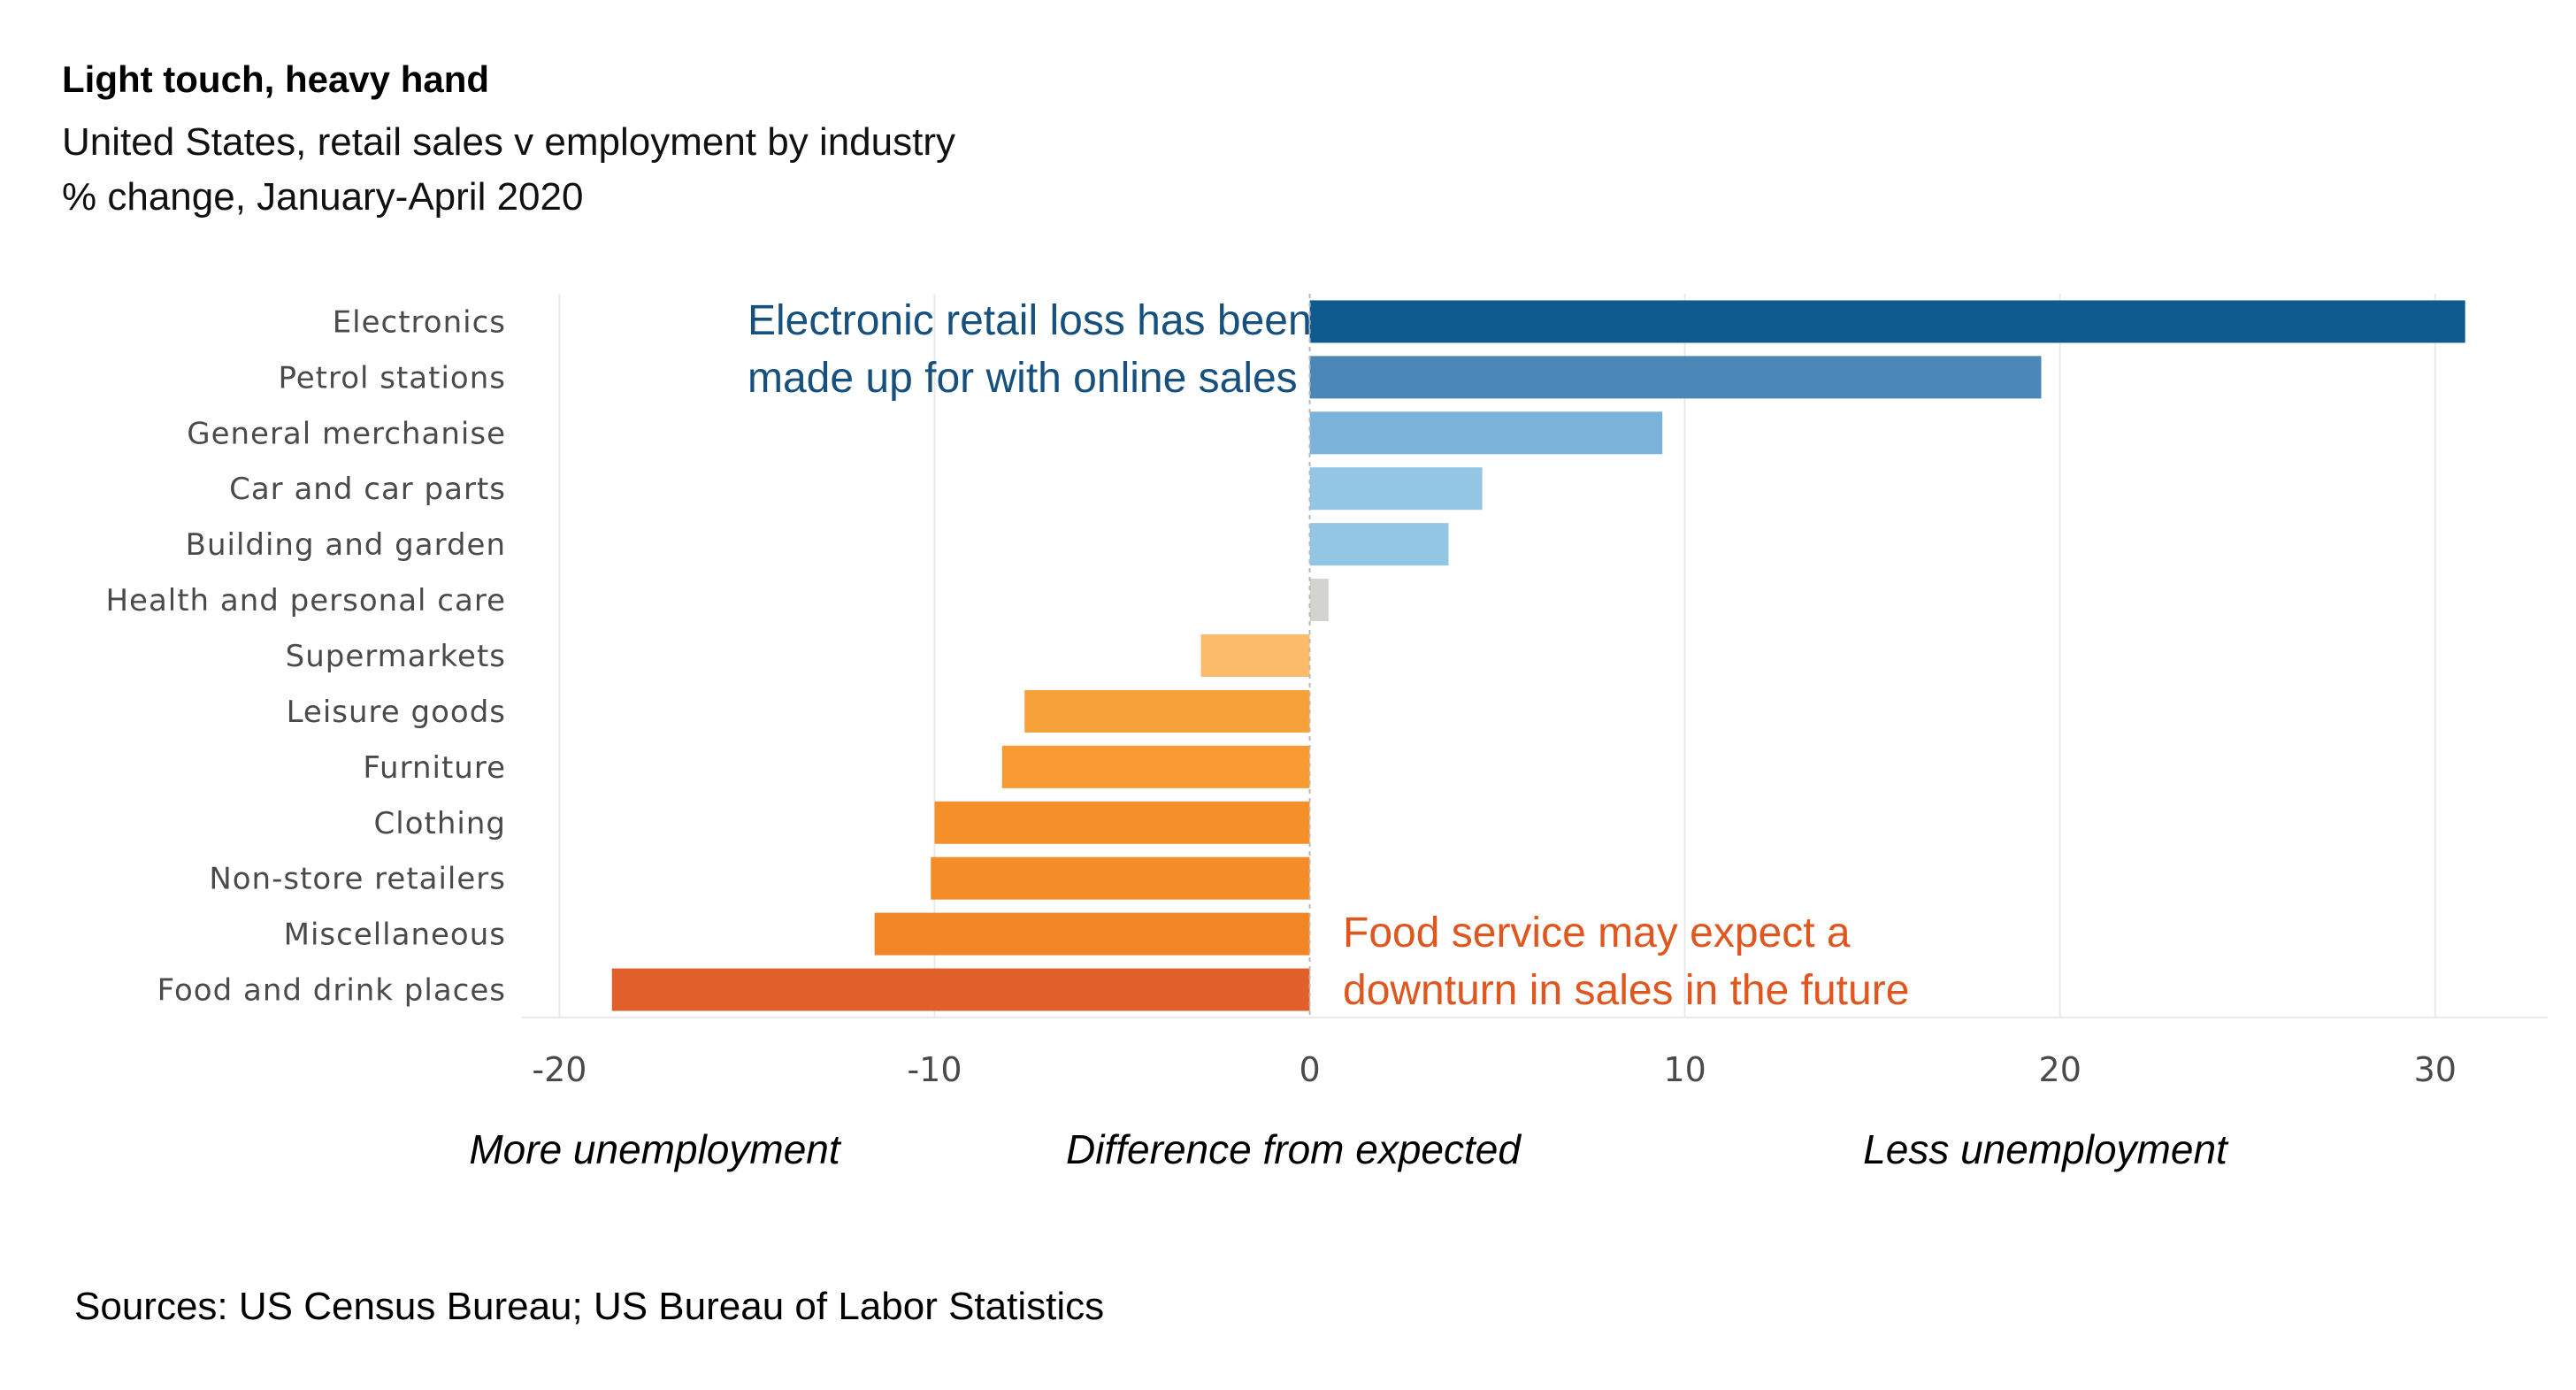 The height and width of the screenshot is (1390, 2576). I want to click on category-label-2: General merchanise, so click(346, 434).